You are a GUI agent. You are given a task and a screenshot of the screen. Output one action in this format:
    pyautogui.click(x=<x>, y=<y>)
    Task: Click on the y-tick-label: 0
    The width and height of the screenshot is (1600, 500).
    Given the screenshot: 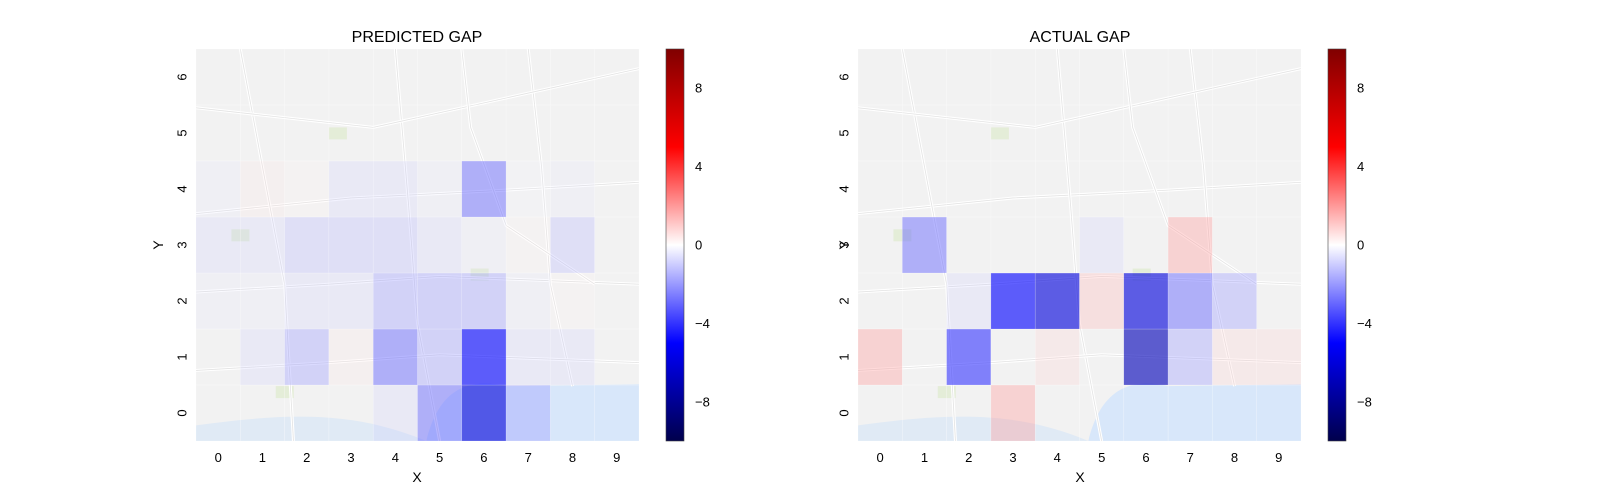 What is the action you would take?
    pyautogui.click(x=844, y=412)
    